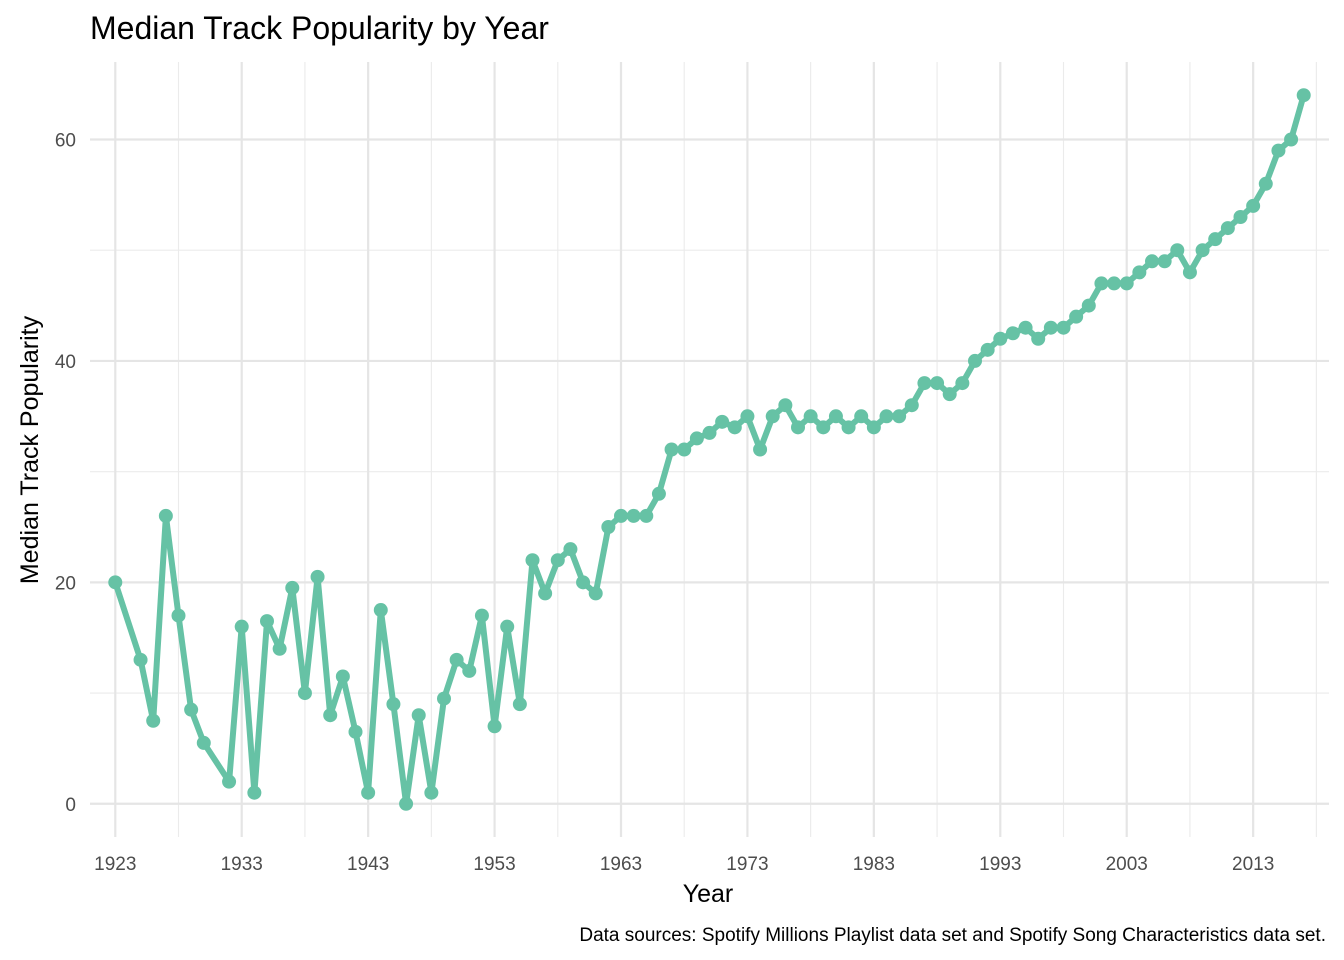  Describe the element at coordinates (747, 864) in the screenshot. I see `x-tick-label: 1973` at that location.